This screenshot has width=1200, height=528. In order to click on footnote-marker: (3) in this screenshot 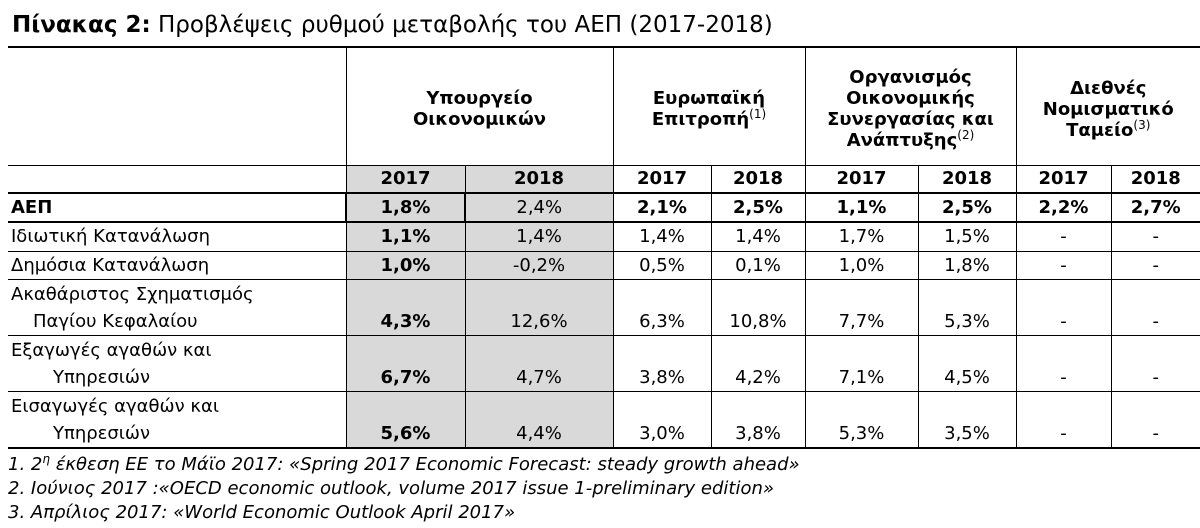, I will do `click(1142, 124)`.